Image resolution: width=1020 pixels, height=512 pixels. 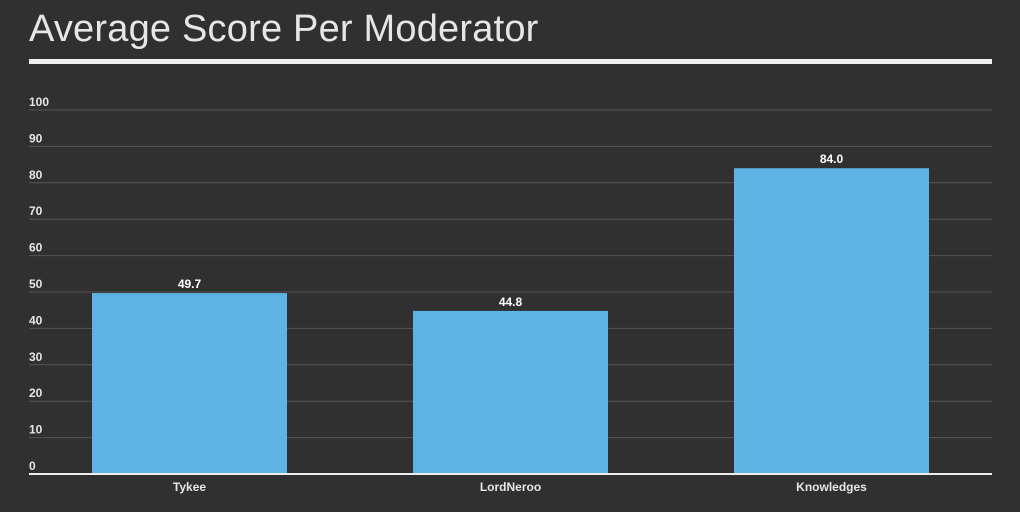 I want to click on y-tick-label: 40, so click(x=36, y=320).